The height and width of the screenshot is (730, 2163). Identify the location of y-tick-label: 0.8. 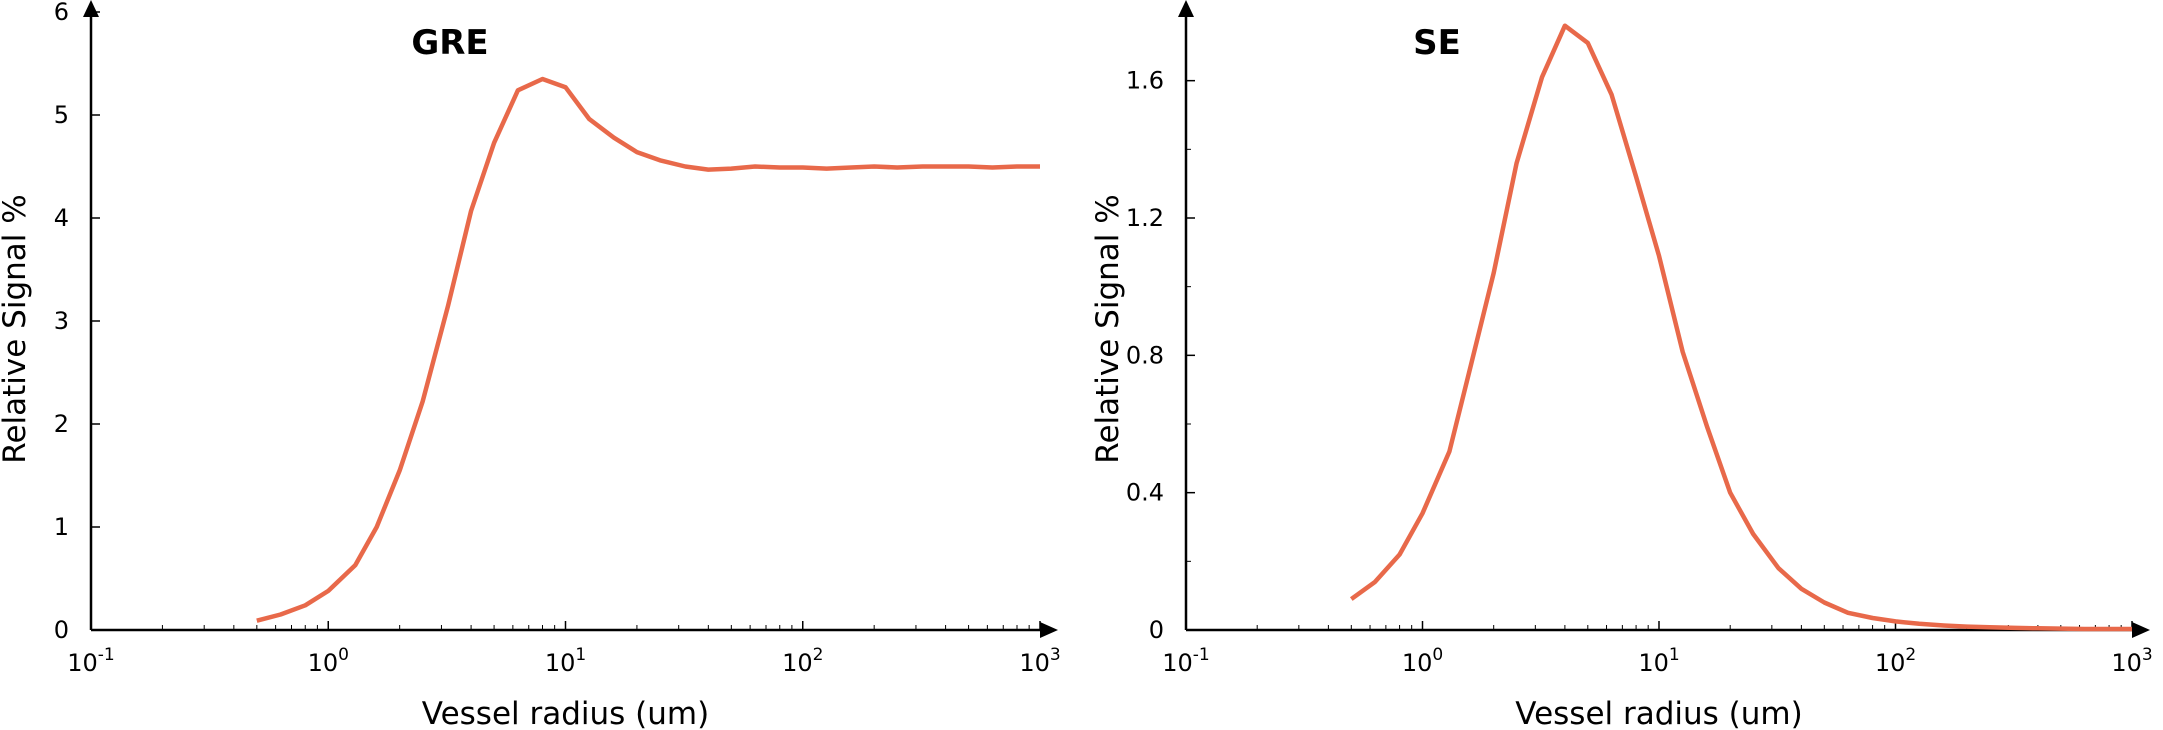
(1145, 355).